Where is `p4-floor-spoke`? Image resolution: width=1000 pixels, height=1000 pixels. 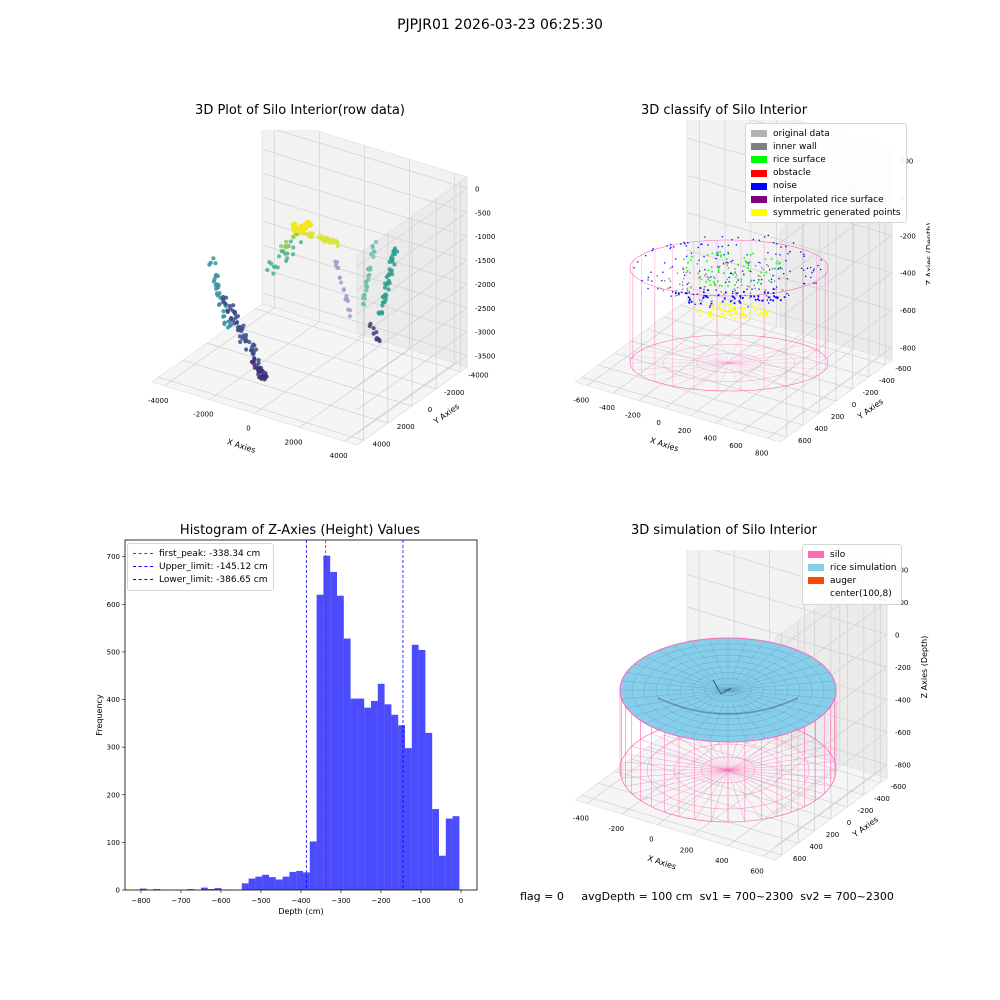
p4-floor-spoke is located at coordinates (684, 785).